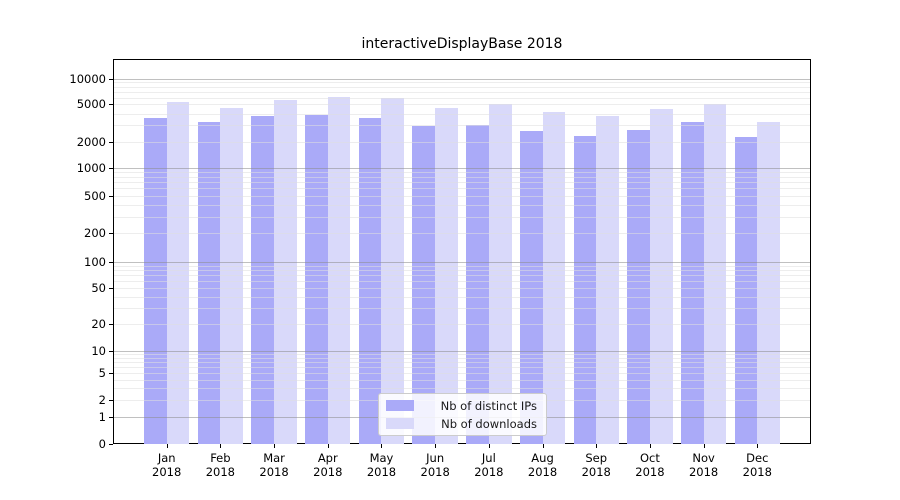 Image resolution: width=900 pixels, height=500 pixels. What do you see at coordinates (489, 446) in the screenshot?
I see `x-tick-jul` at bounding box center [489, 446].